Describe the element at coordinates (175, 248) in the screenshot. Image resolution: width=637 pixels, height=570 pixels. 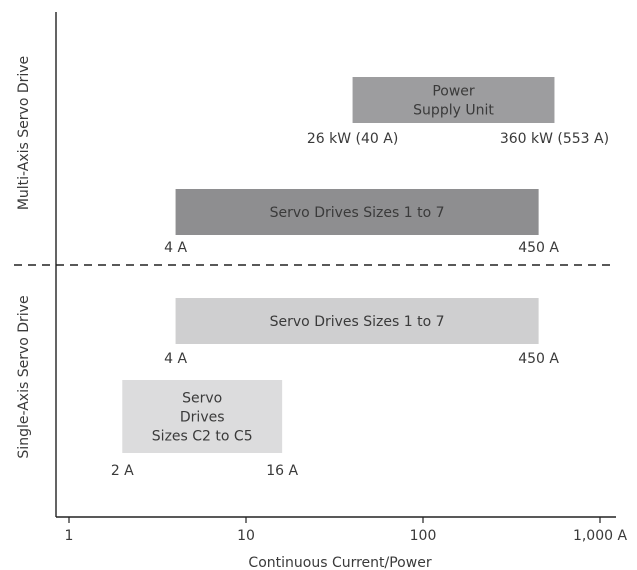
I see `start-label-2: 4 A` at that location.